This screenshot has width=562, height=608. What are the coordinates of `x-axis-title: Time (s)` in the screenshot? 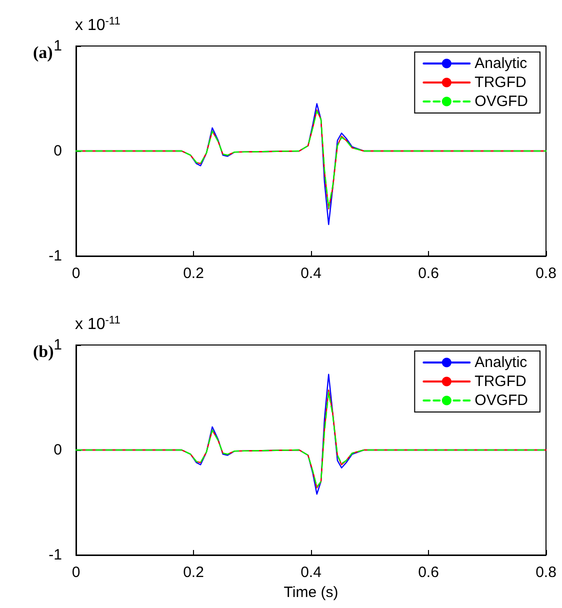 It's located at (311, 592).